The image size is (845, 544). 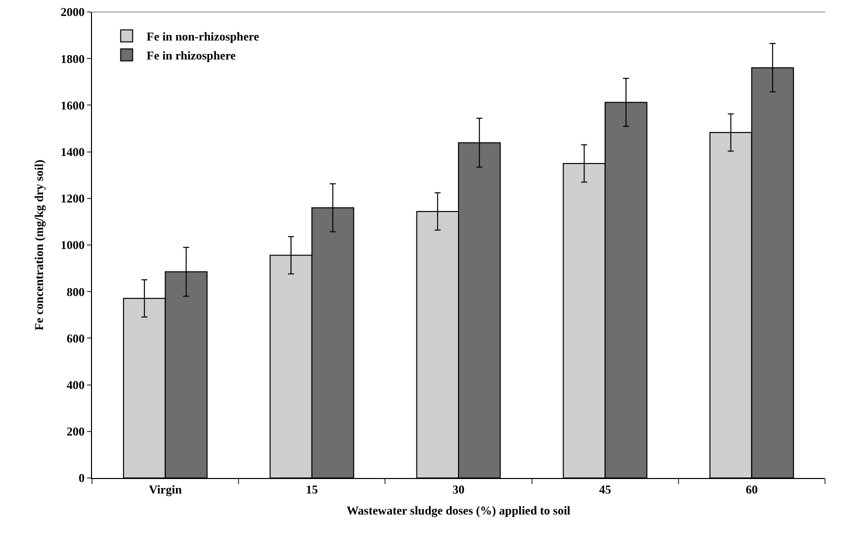 I want to click on x-tick-label: 30, so click(x=458, y=489).